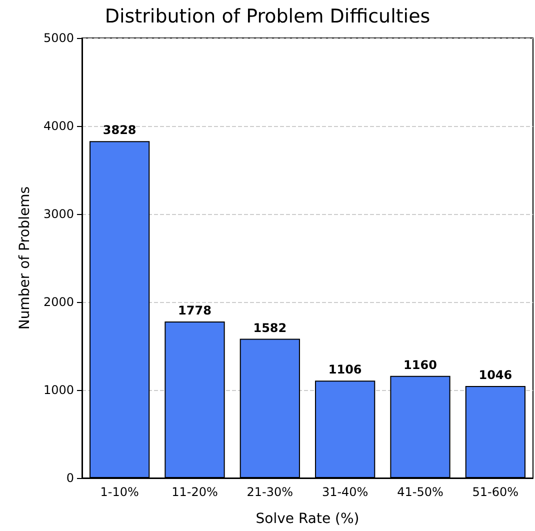 This screenshot has height=531, width=535. What do you see at coordinates (70, 478) in the screenshot?
I see `y-tick-label: 0` at bounding box center [70, 478].